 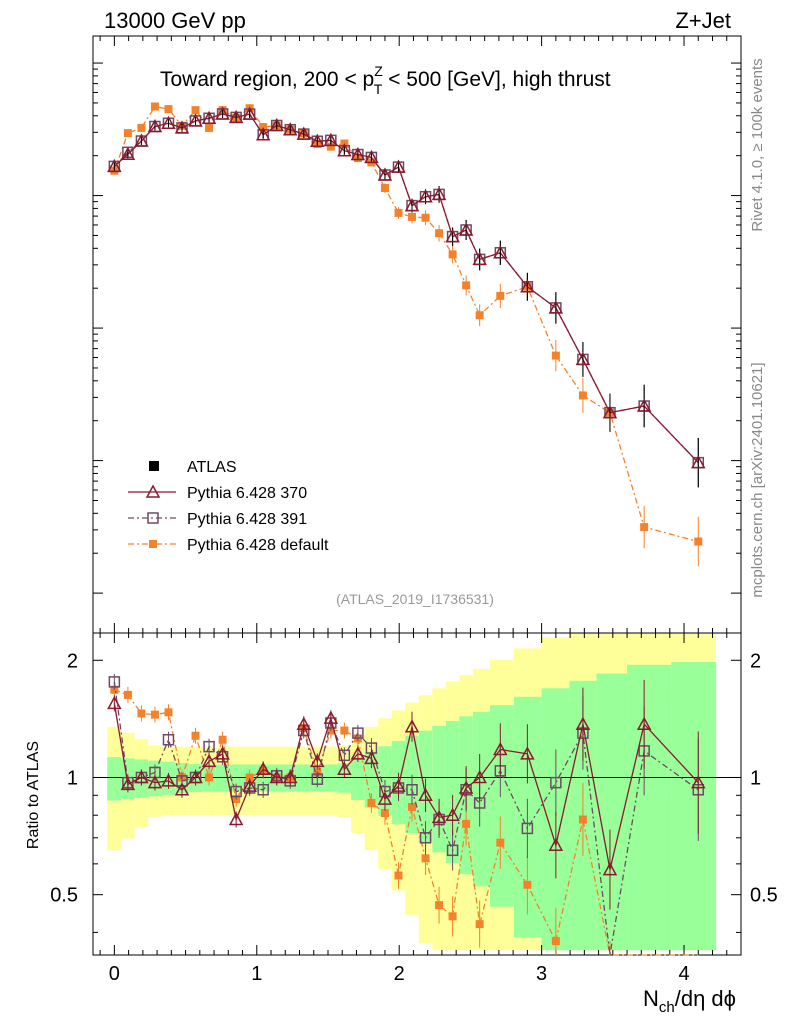 What do you see at coordinates (757, 479) in the screenshot?
I see `mcplots-credit: mcplots.cern.ch [arXiv:2401.10621]` at bounding box center [757, 479].